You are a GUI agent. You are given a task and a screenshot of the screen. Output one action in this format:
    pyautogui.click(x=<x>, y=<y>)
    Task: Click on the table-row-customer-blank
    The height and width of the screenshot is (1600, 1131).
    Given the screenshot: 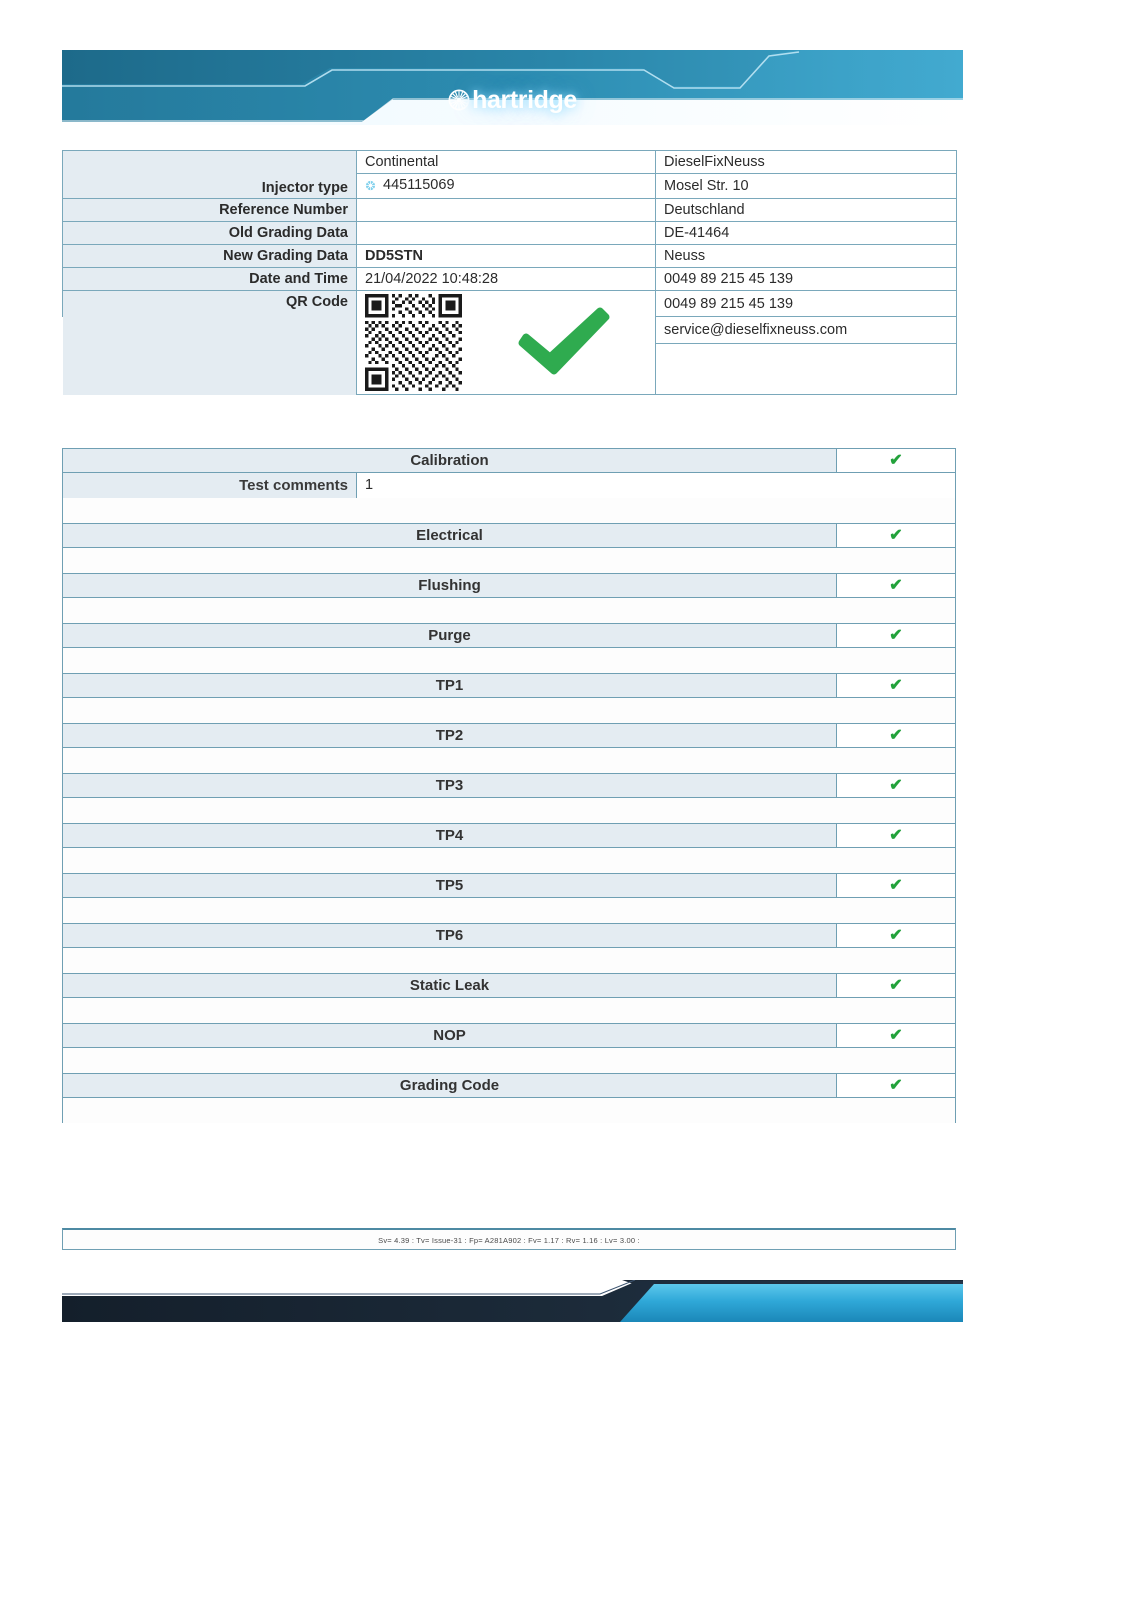 What is the action you would take?
    pyautogui.click(x=509, y=369)
    